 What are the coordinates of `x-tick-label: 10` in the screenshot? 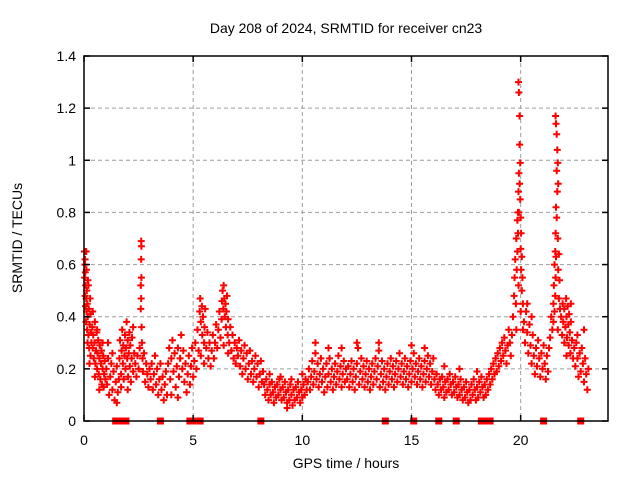 It's located at (303, 440).